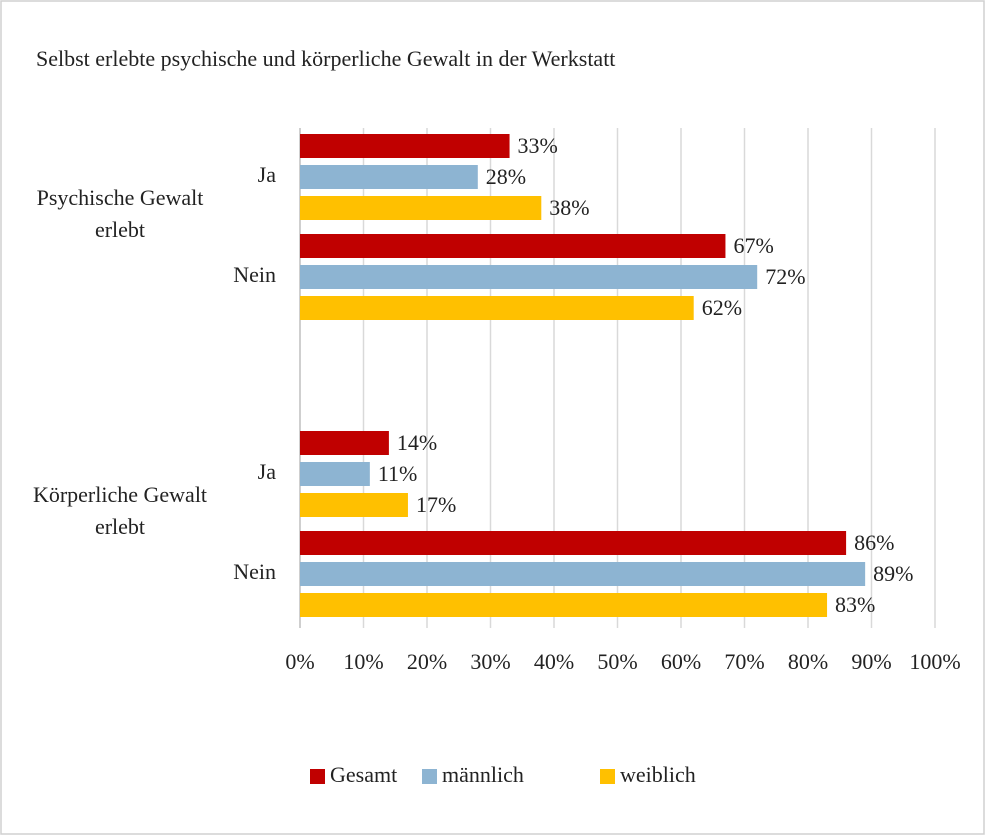 The image size is (986, 836). Describe the element at coordinates (569, 207) in the screenshot. I see `data-label: 38%` at that location.